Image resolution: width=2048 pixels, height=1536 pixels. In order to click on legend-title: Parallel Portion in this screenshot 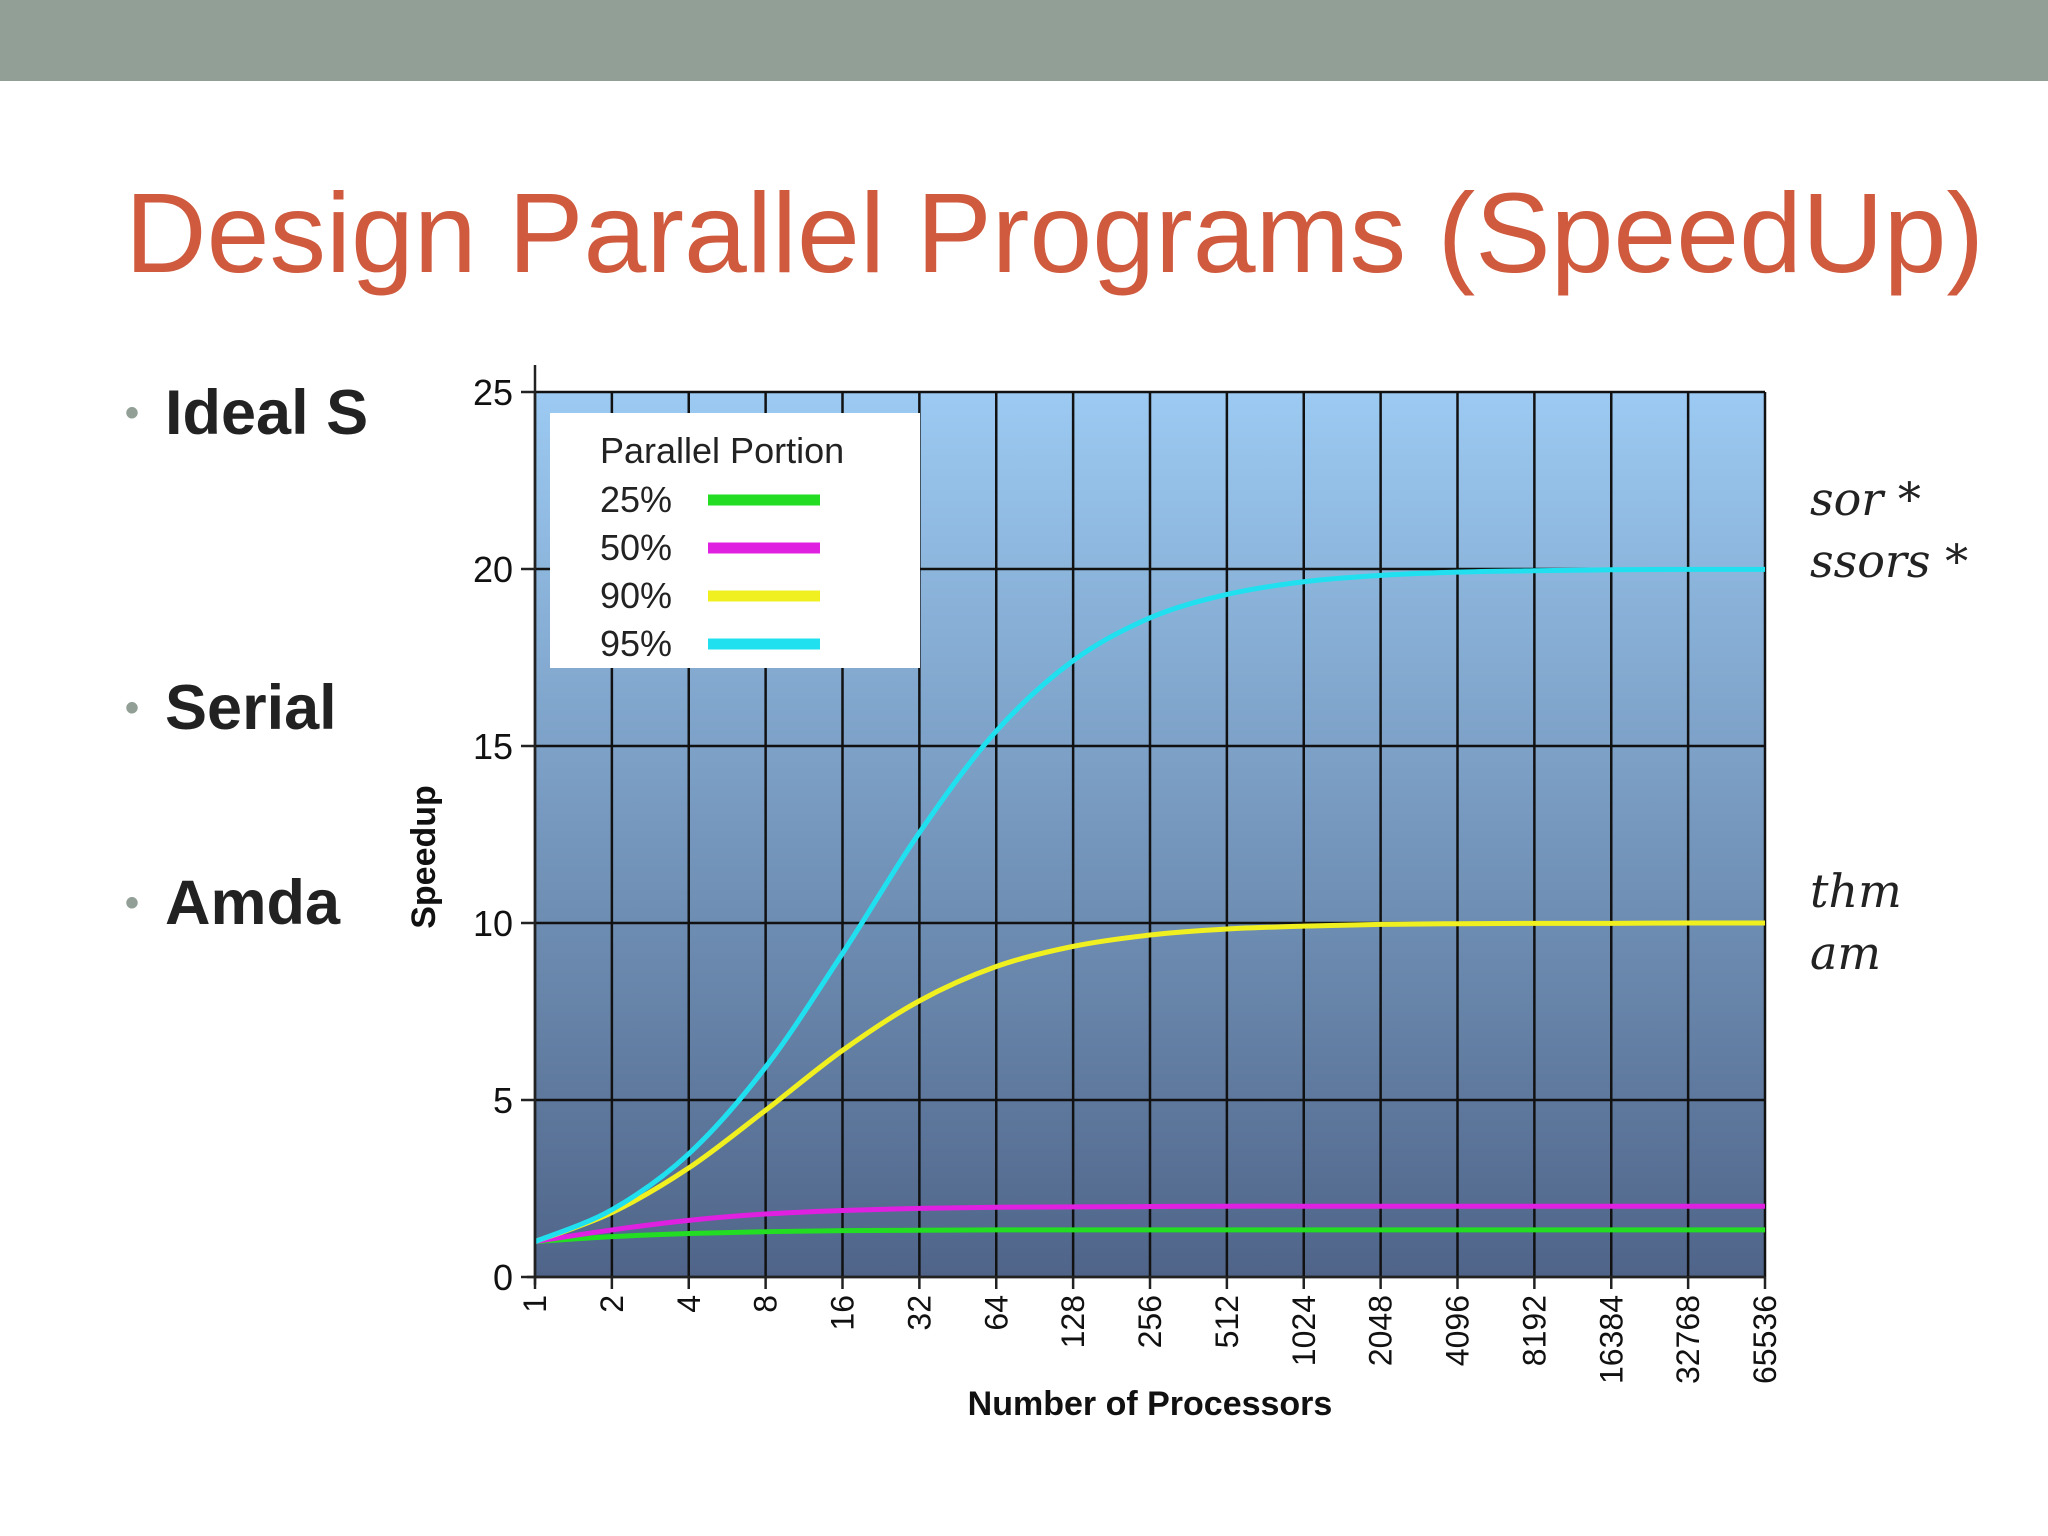, I will do `click(722, 450)`.